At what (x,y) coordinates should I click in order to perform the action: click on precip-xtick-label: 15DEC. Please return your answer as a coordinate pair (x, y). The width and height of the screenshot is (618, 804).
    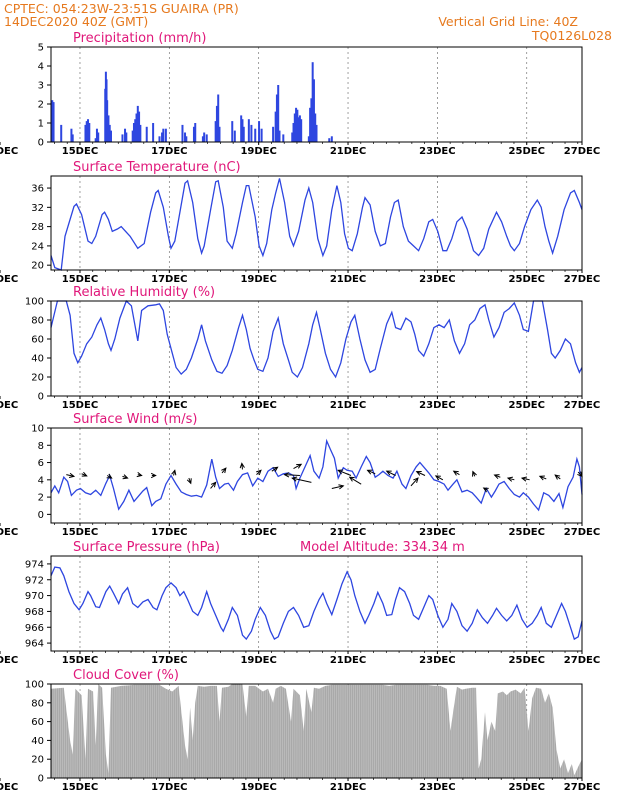
    Looking at the image, I should click on (80, 151).